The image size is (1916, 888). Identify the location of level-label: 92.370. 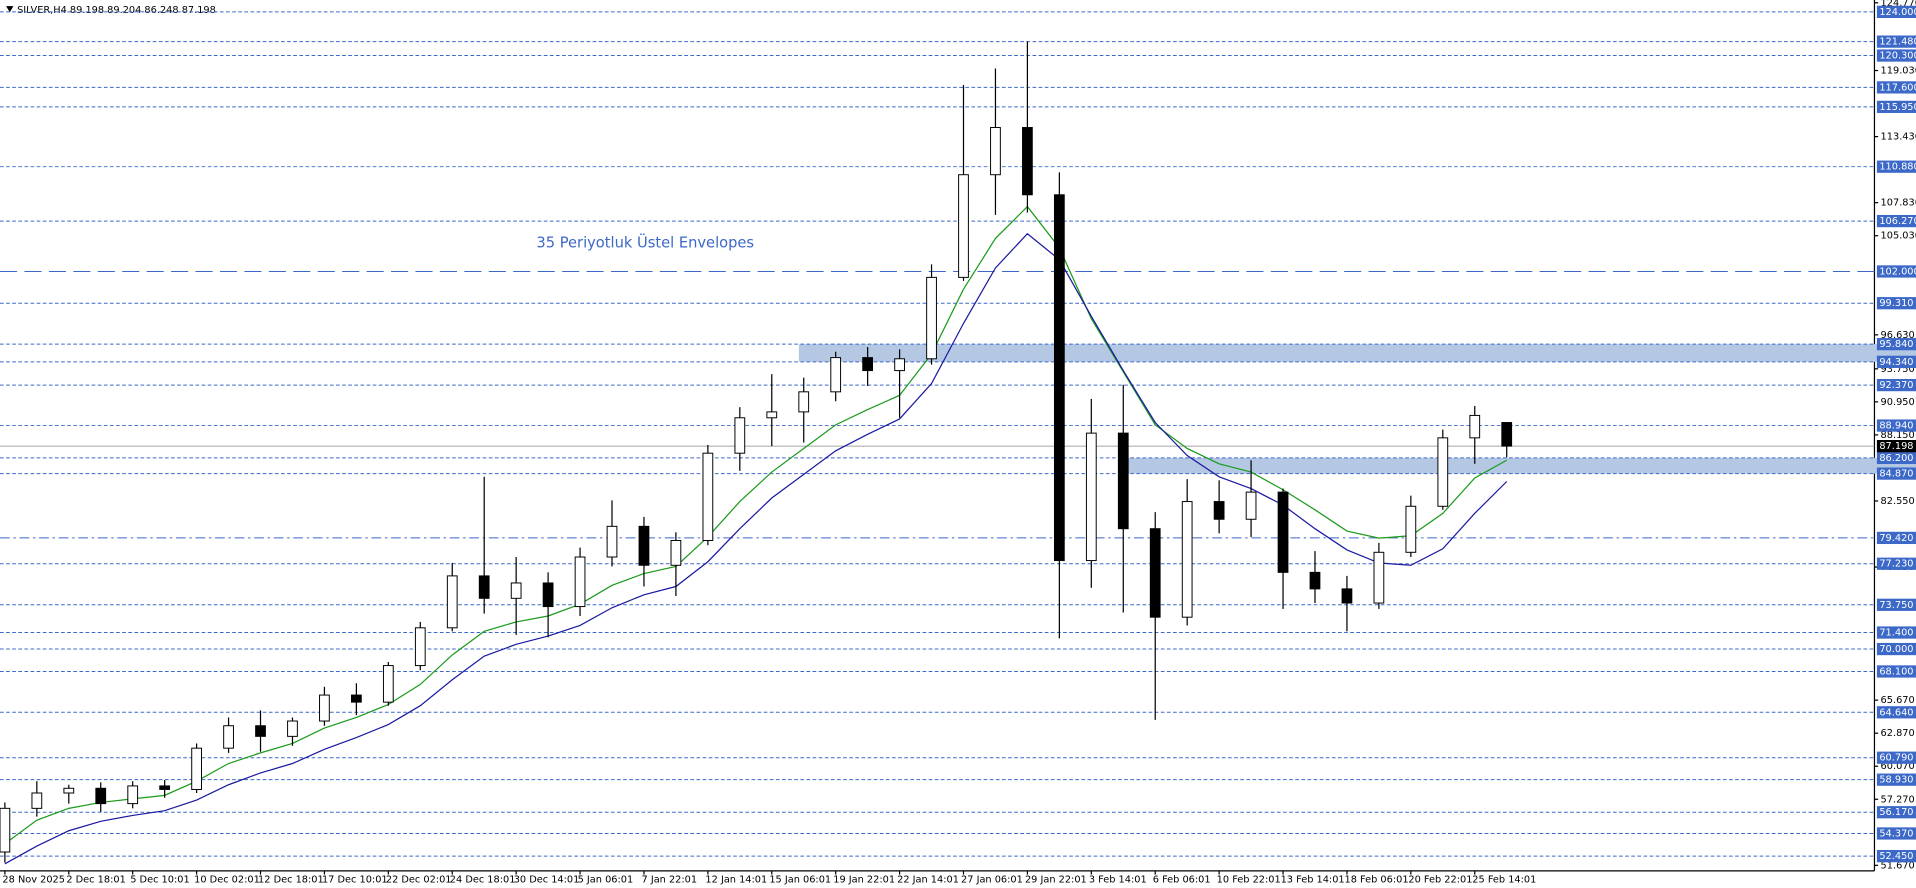
(1896, 385).